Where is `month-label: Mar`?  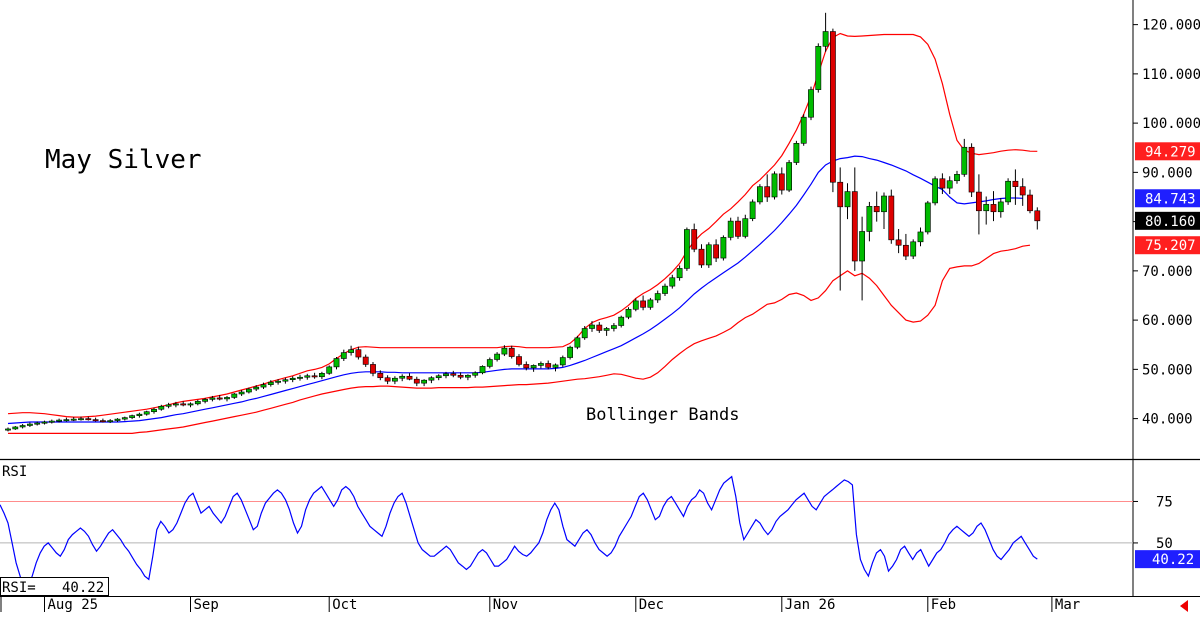 month-label: Mar is located at coordinates (1067, 605).